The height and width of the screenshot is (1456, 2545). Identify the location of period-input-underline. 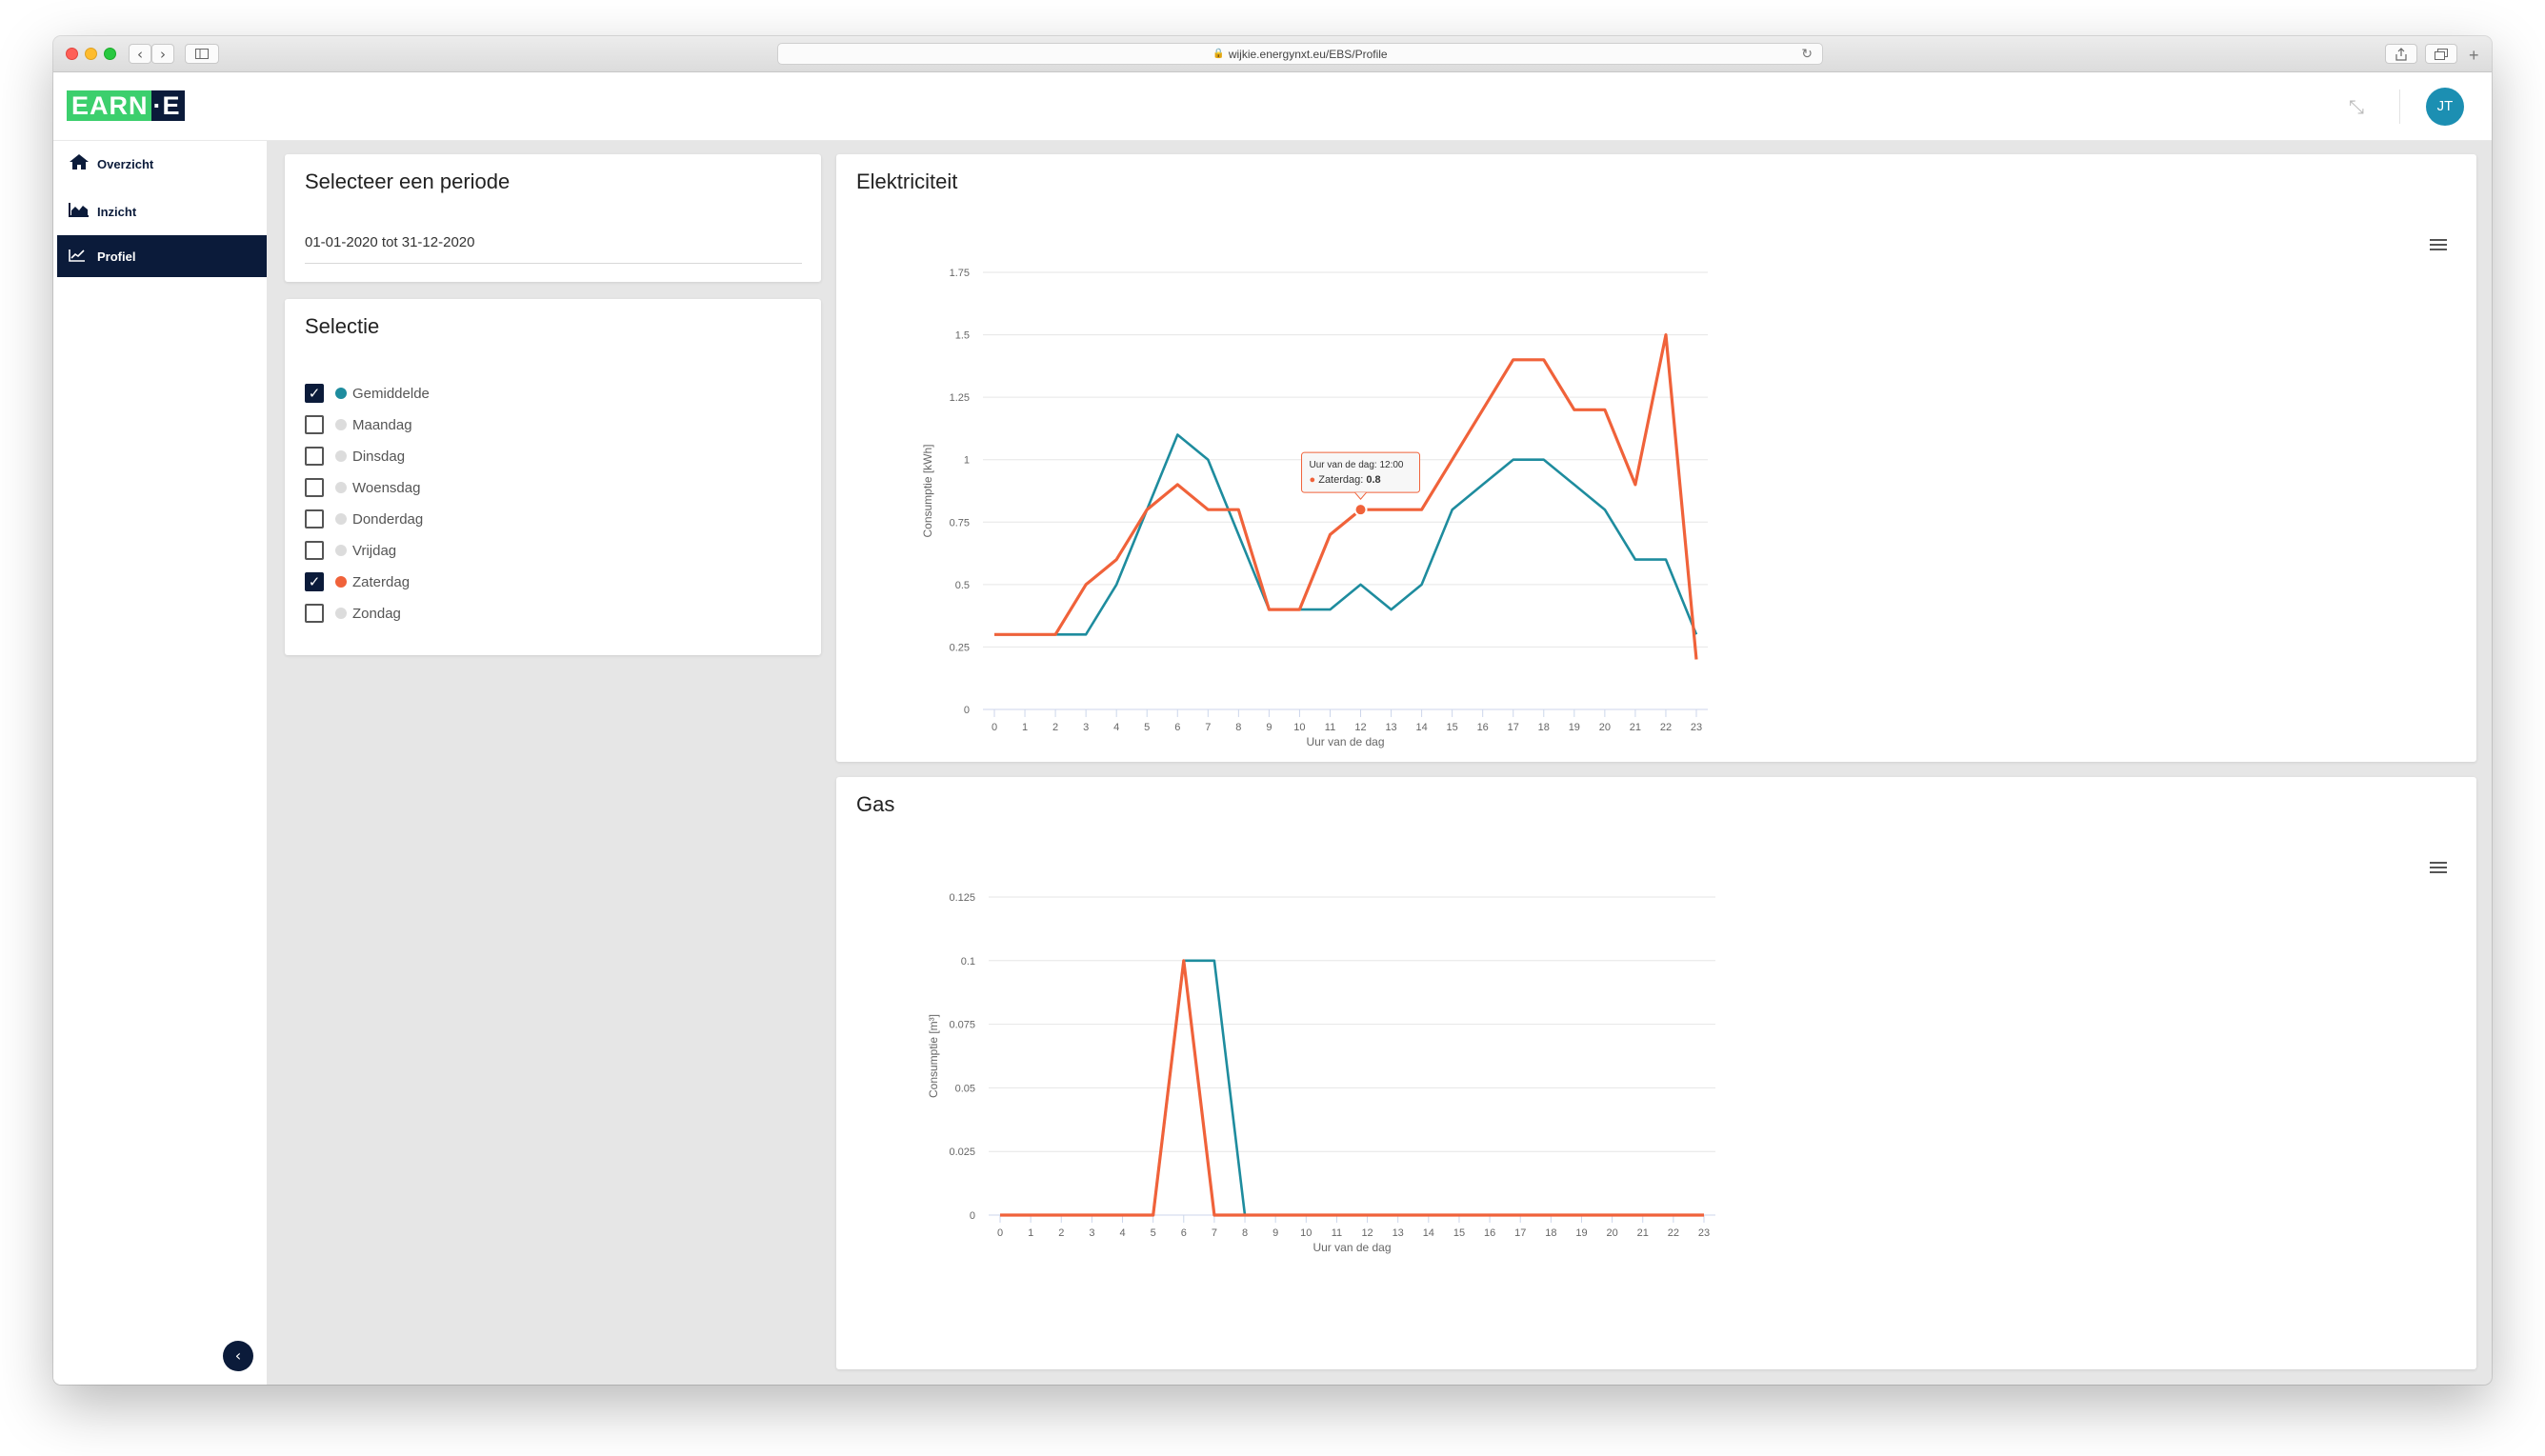
(553, 263).